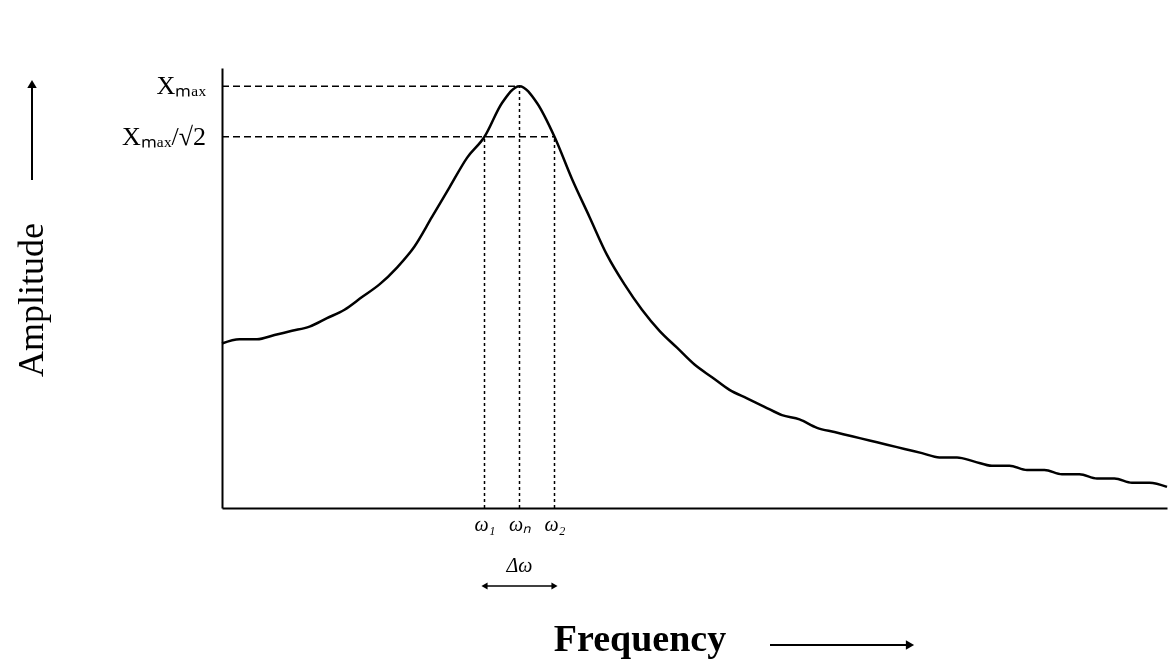  I want to click on y-axis-title: Amplitude, so click(31, 300).